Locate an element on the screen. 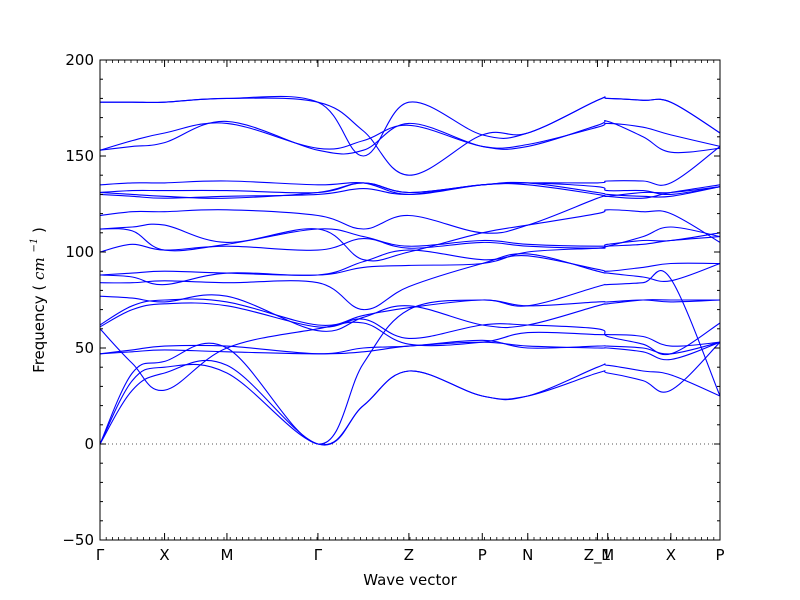  x-tick-label-N: N is located at coordinates (527, 555).